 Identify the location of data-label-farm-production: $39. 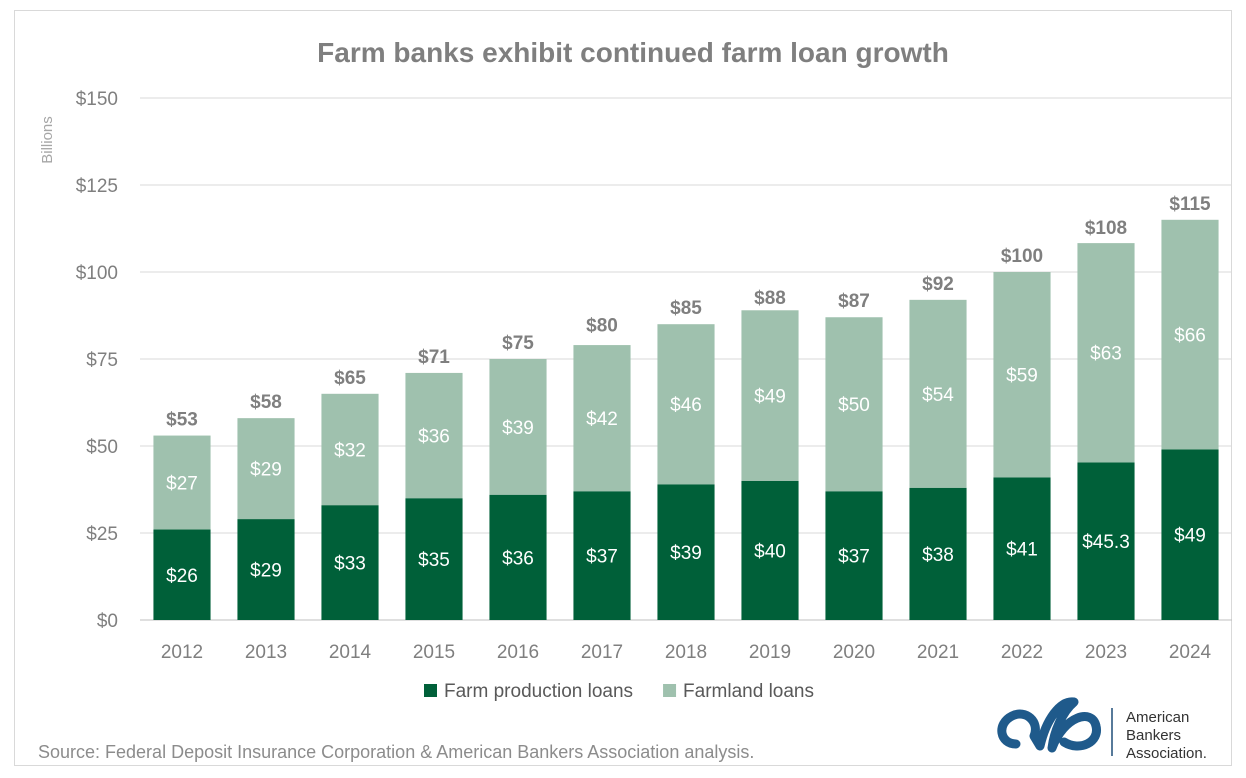
(686, 553).